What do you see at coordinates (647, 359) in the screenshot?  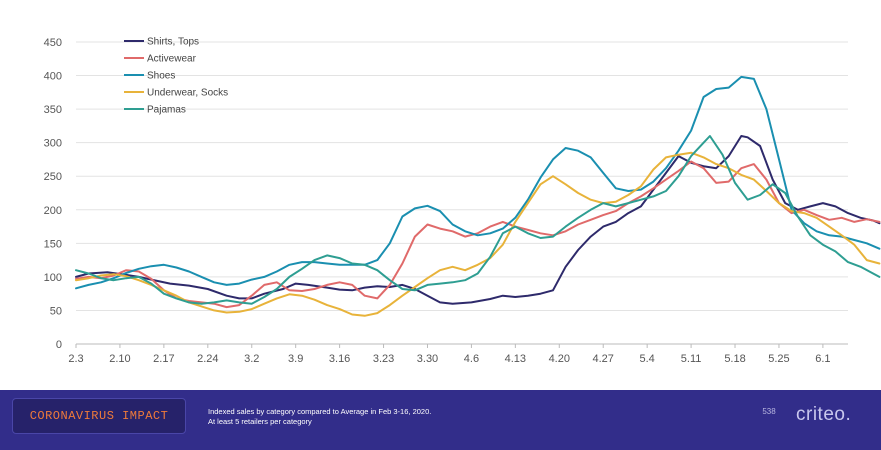 I see `x-tick-label-13: 5.4` at bounding box center [647, 359].